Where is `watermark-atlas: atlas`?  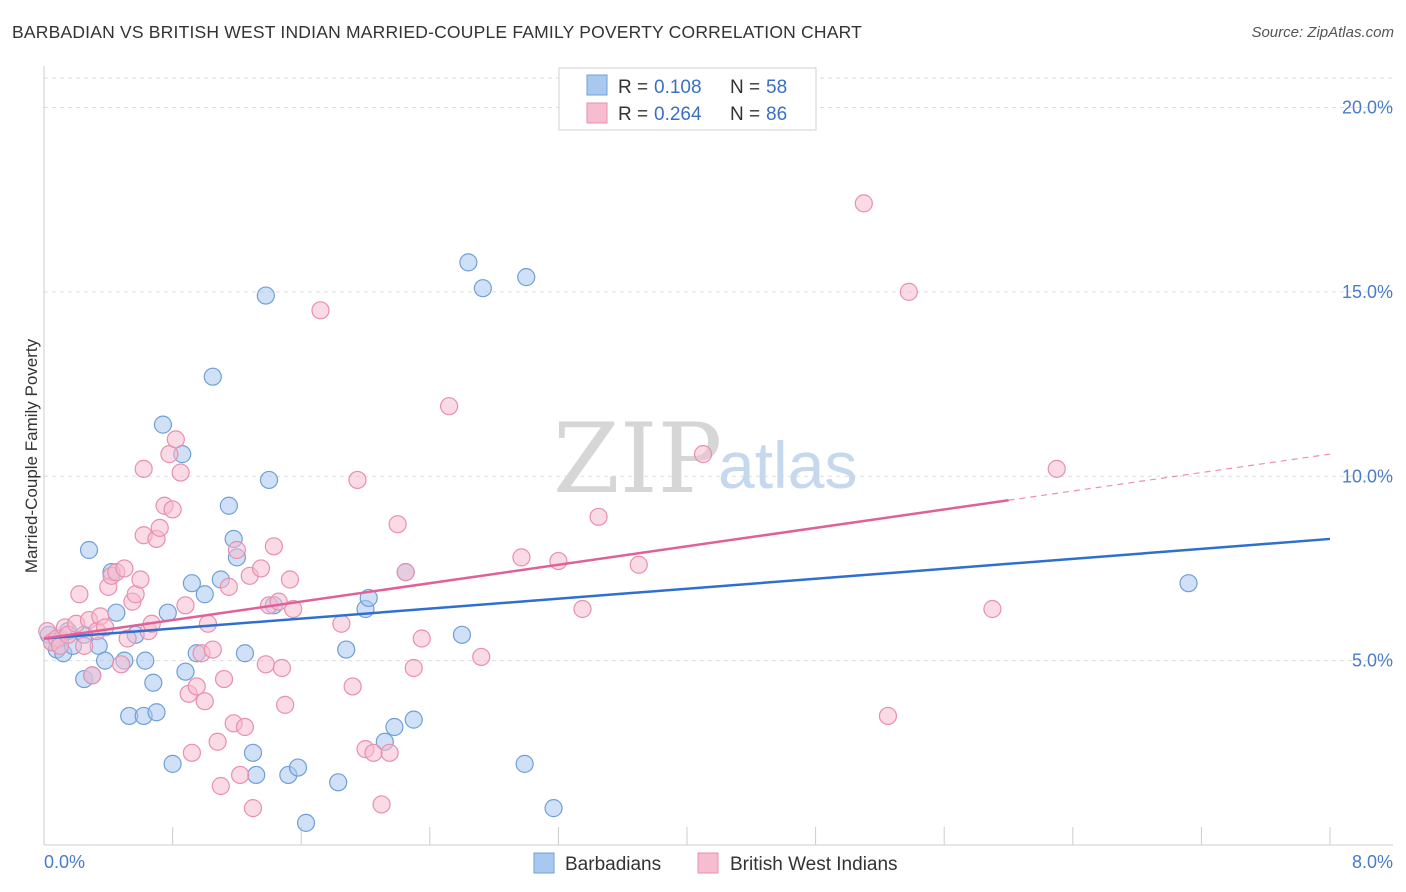 watermark-atlas: atlas is located at coordinates (787, 465).